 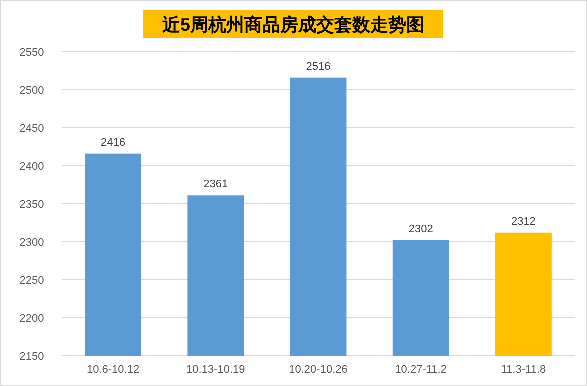 What do you see at coordinates (216, 370) in the screenshot?
I see `x-tick-label: 10.13-10.19` at bounding box center [216, 370].